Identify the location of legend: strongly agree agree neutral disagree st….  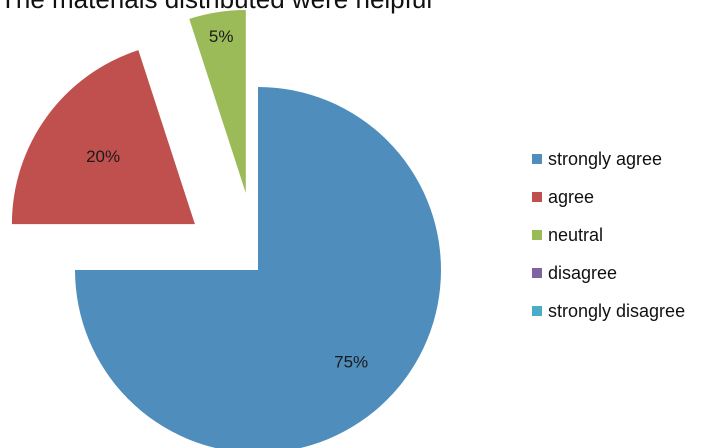
(608, 235).